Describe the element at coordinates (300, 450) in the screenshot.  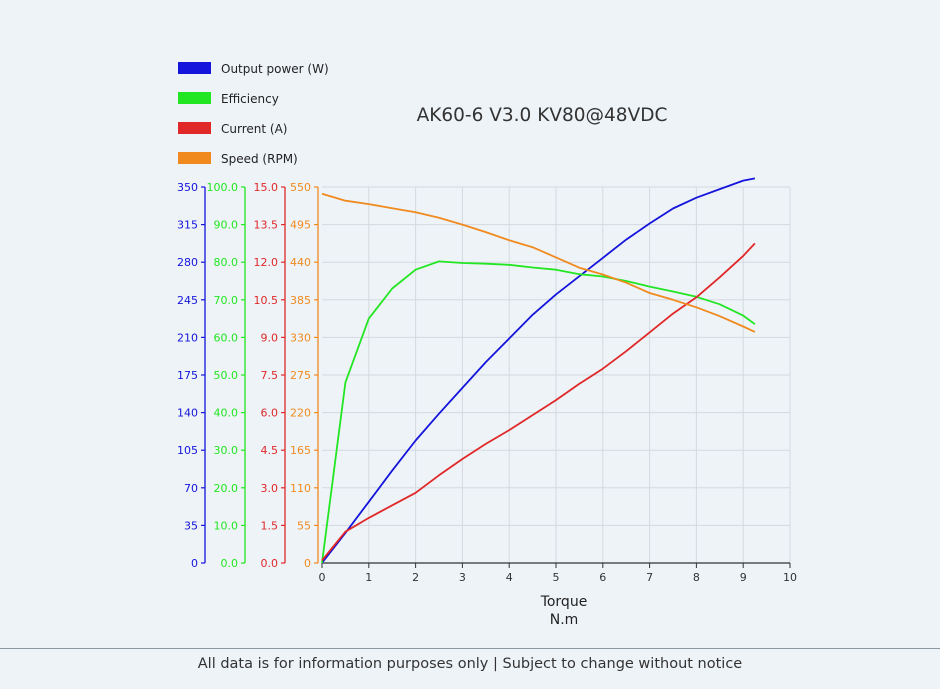
I see `y-tick-label: 165` at that location.